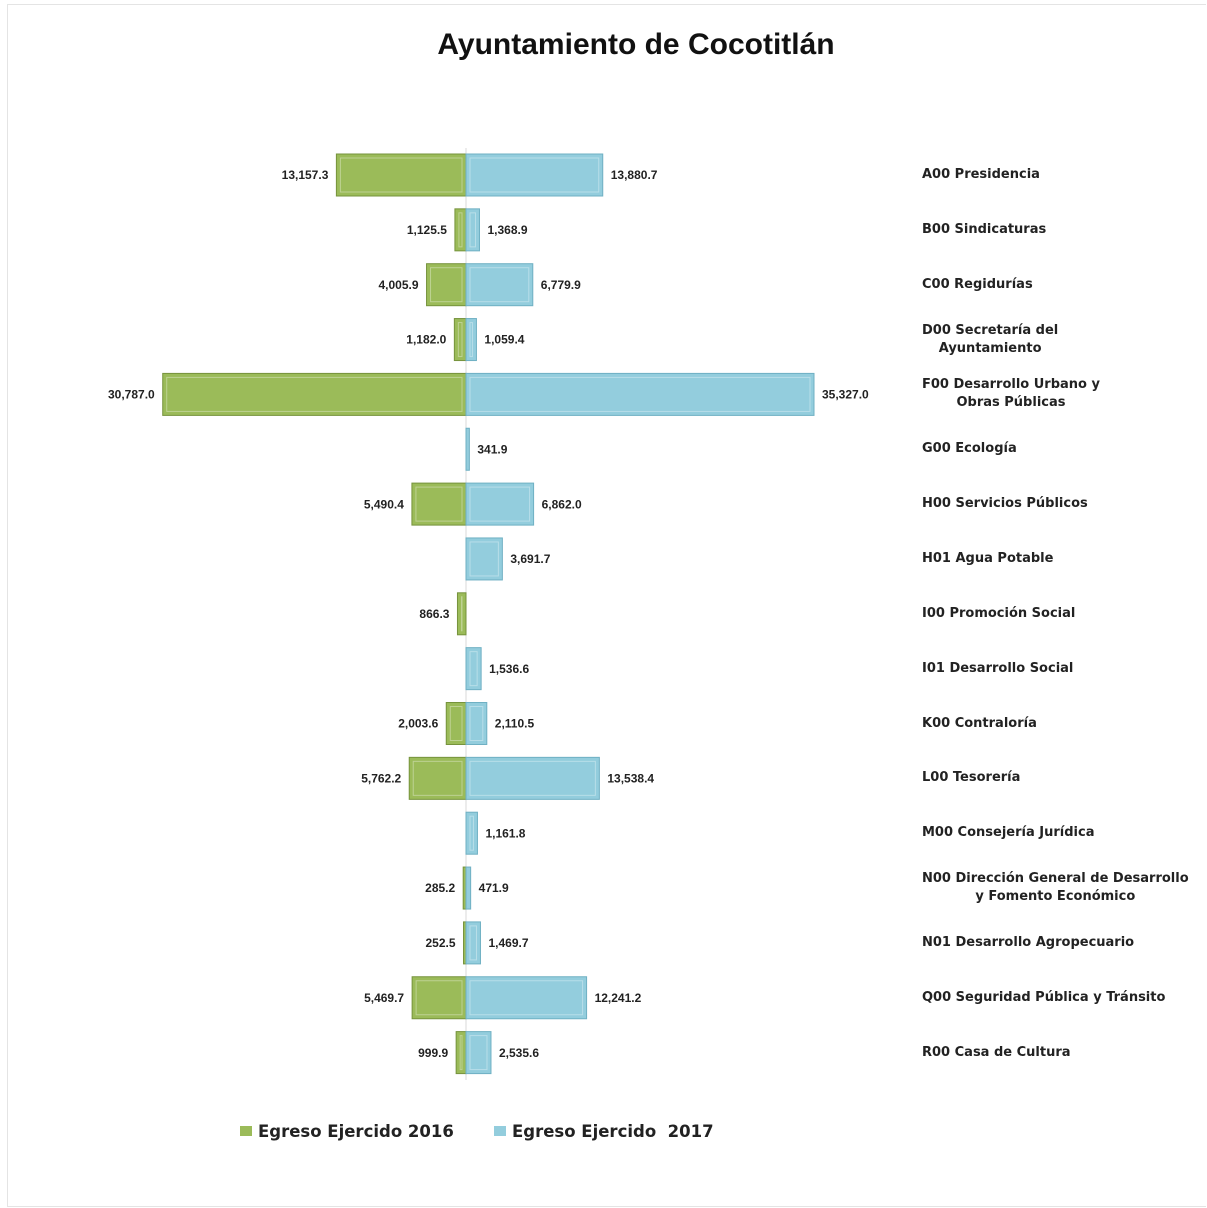 The image size is (1207, 1208). I want to click on legend-item: Egreso Ejercido 2016, so click(347, 1131).